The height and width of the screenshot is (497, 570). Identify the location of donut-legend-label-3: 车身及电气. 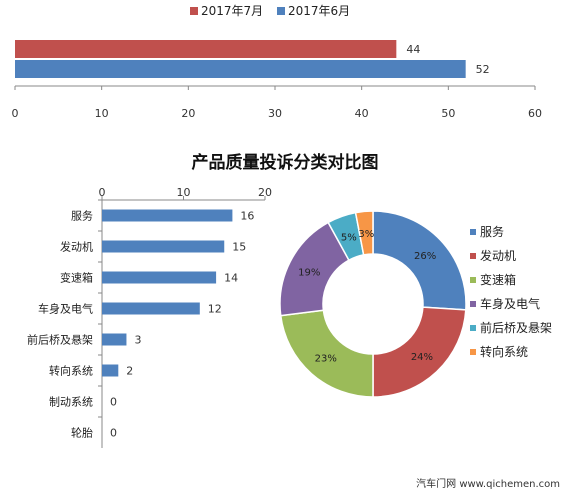
(510, 303).